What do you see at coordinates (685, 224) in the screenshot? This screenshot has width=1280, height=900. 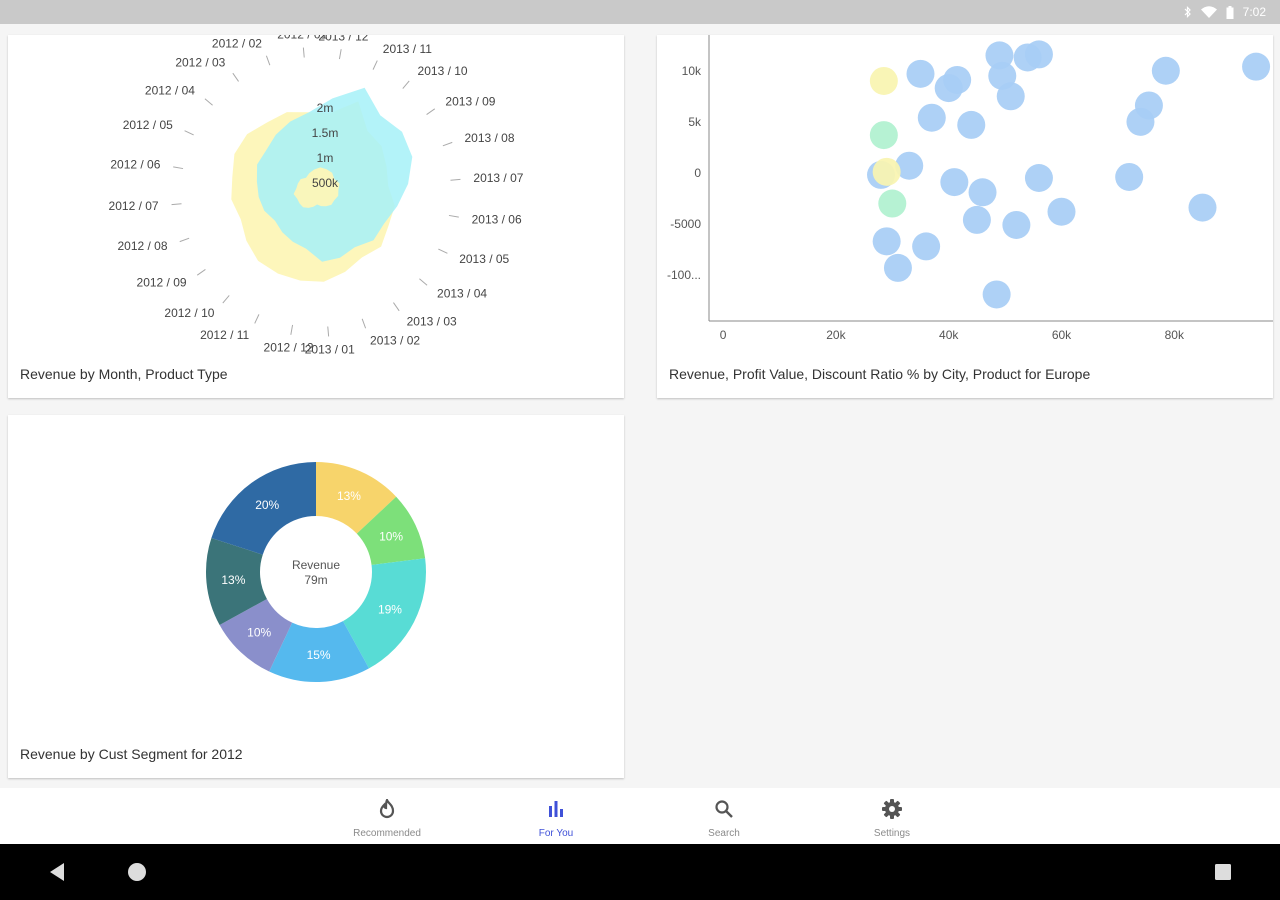 I see `y-tick-label: -5000` at bounding box center [685, 224].